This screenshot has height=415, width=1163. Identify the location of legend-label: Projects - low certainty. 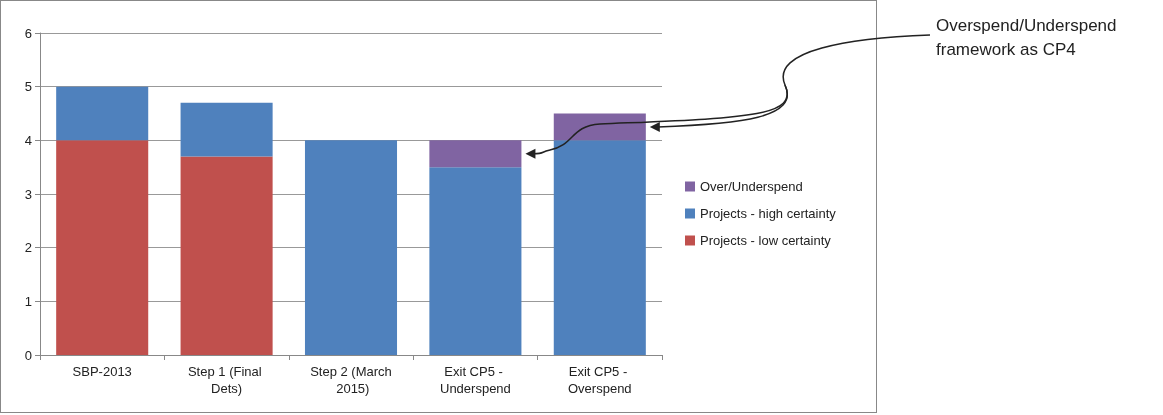
(766, 240).